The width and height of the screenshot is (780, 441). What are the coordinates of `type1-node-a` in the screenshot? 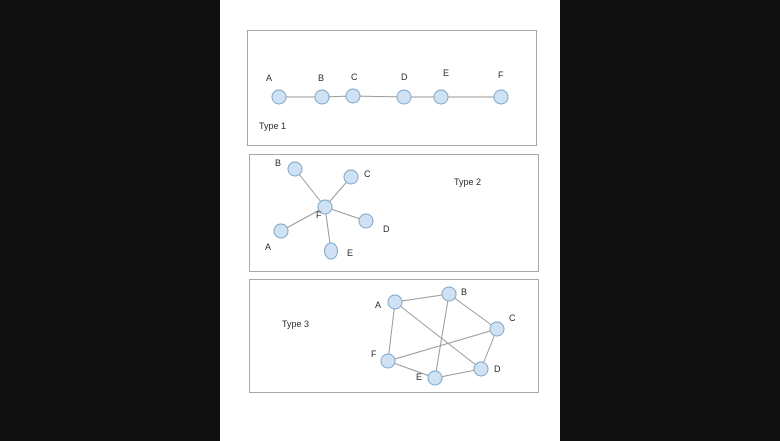 It's located at (279, 97).